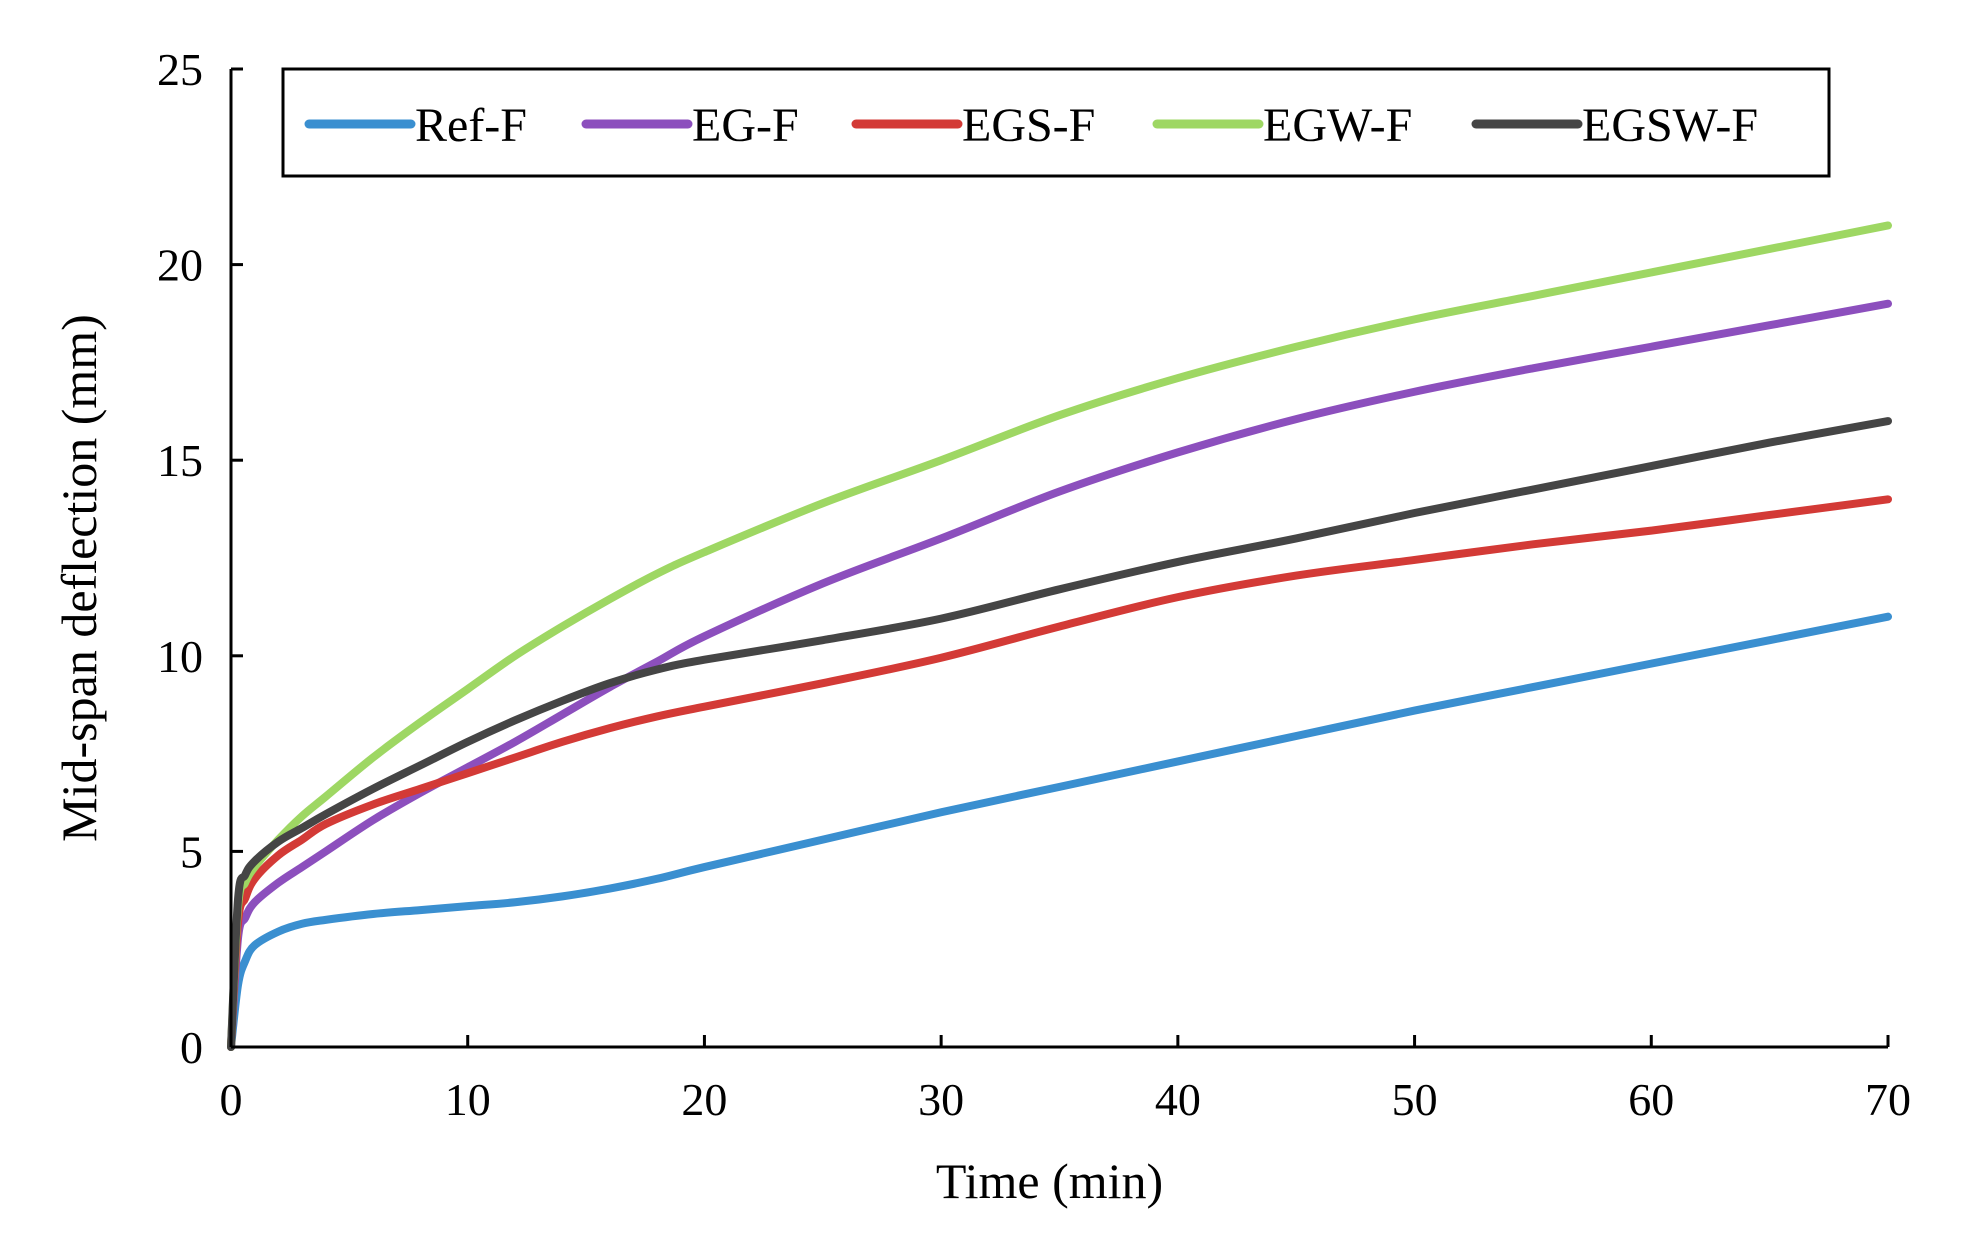  What do you see at coordinates (1651, 1099) in the screenshot?
I see `x-tick-label: 60` at bounding box center [1651, 1099].